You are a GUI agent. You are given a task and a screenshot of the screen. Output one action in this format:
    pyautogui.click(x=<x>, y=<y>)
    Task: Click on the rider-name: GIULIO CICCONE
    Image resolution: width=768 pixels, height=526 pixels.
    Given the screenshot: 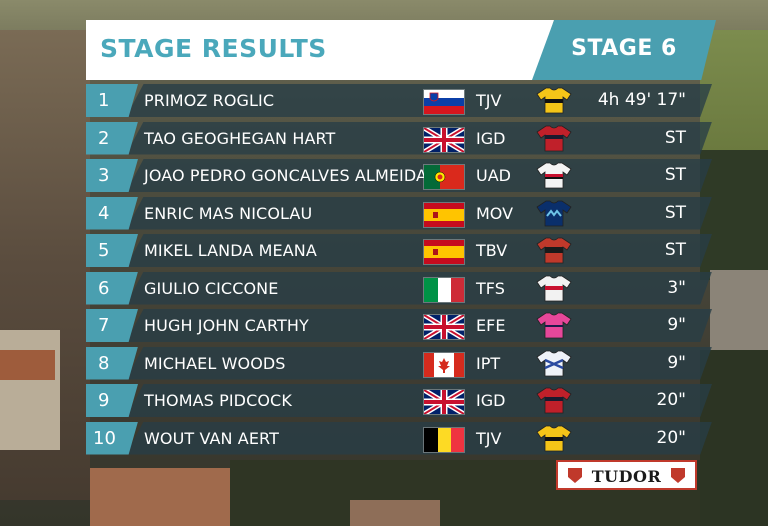 What is the action you would take?
    pyautogui.click(x=211, y=288)
    